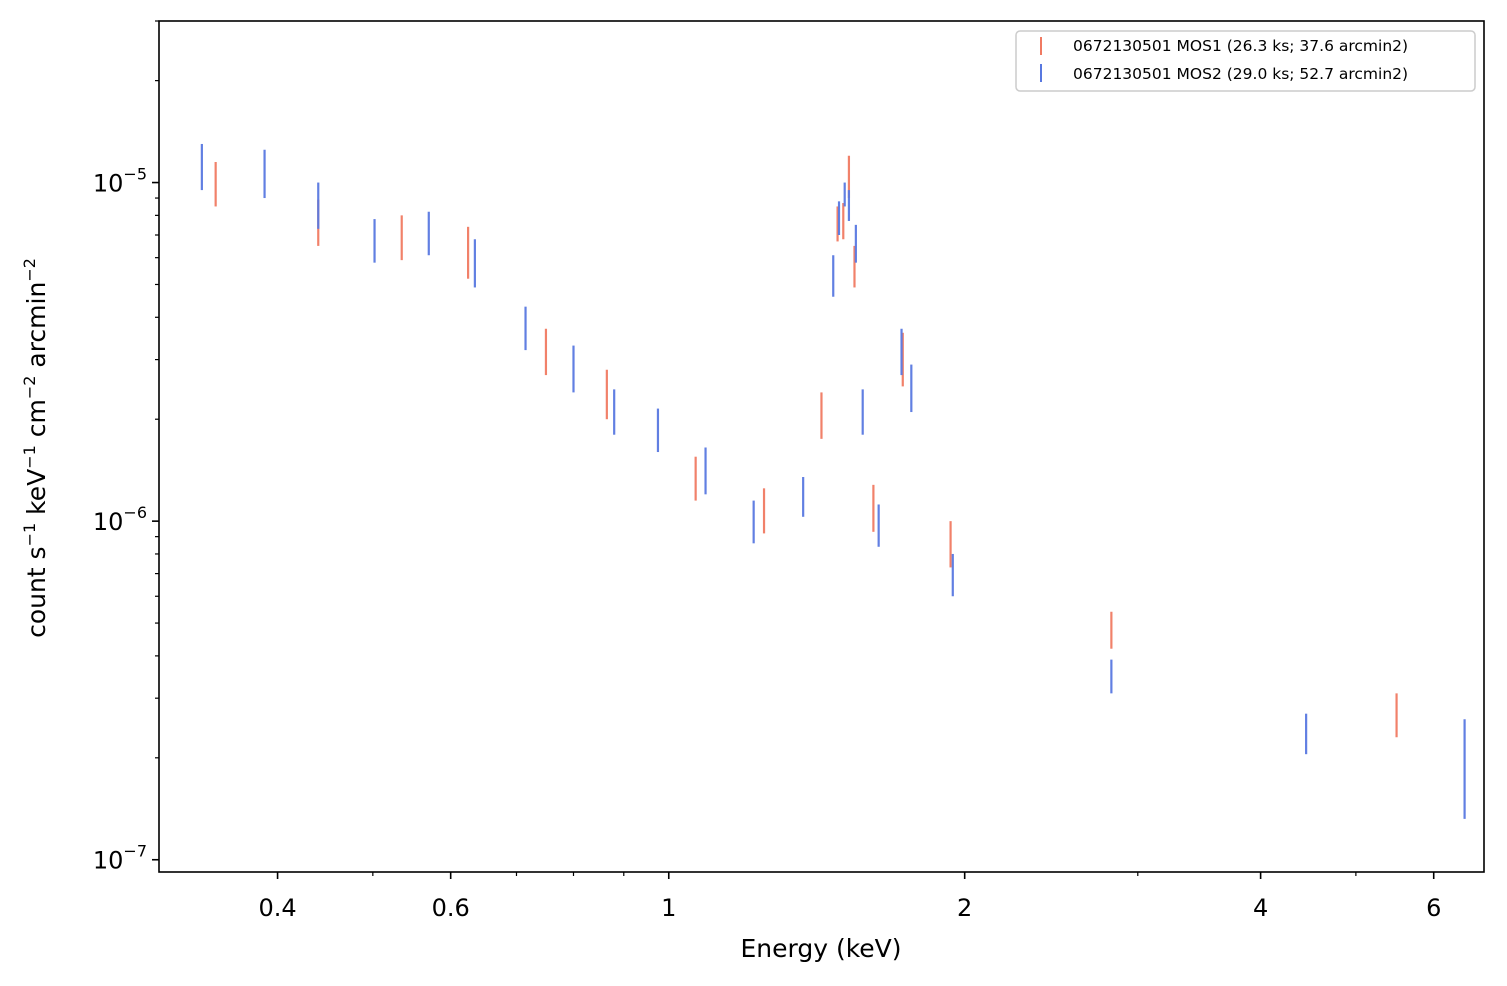  What do you see at coordinates (36, 496) in the screenshot?
I see `y-axis-label-kev: keV` at bounding box center [36, 496].